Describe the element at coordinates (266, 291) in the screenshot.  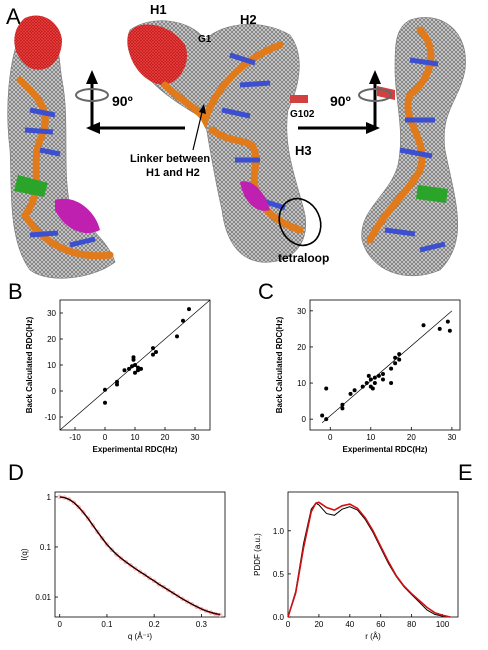
I see `panel-c-label: C` at that location.